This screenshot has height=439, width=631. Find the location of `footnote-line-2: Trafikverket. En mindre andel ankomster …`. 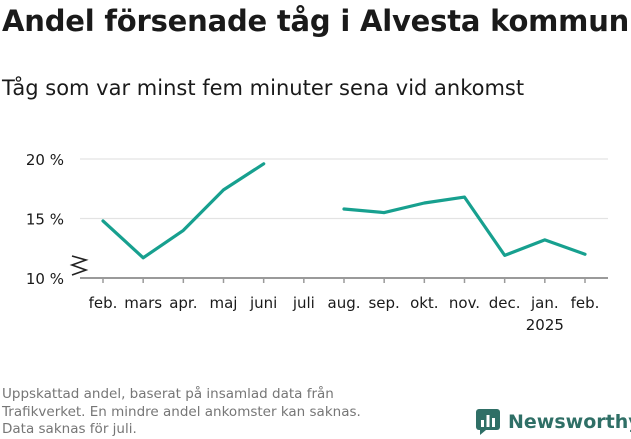

footnote-line-2: Trafikverket. En mindre andel ankomster … is located at coordinates (181, 411).